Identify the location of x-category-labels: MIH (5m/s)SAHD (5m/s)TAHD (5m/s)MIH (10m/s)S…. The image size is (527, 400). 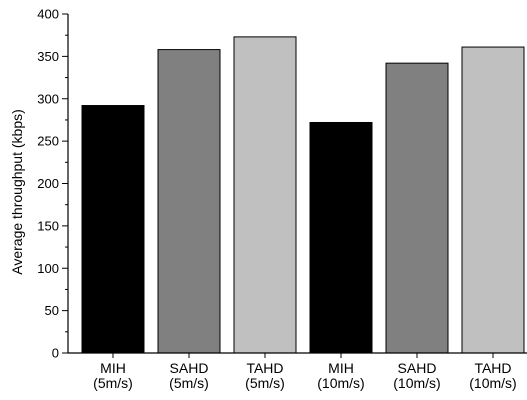
(305, 372).